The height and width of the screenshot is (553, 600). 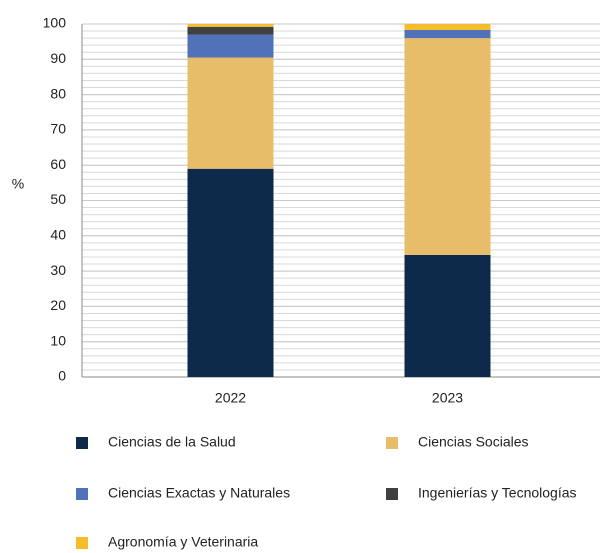 I want to click on y-tick-label: 70, so click(x=58, y=129).